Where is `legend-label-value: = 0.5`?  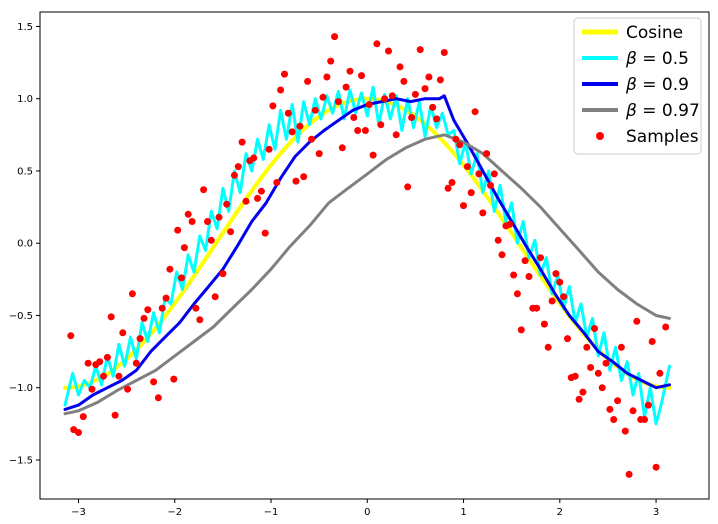 legend-label-value: = 0.5 is located at coordinates (663, 59).